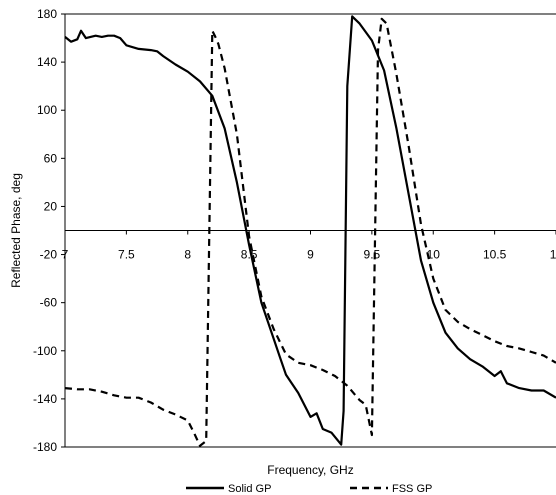 The height and width of the screenshot is (495, 556). I want to click on legend-label-fss-gp: FSS GP, so click(412, 489).